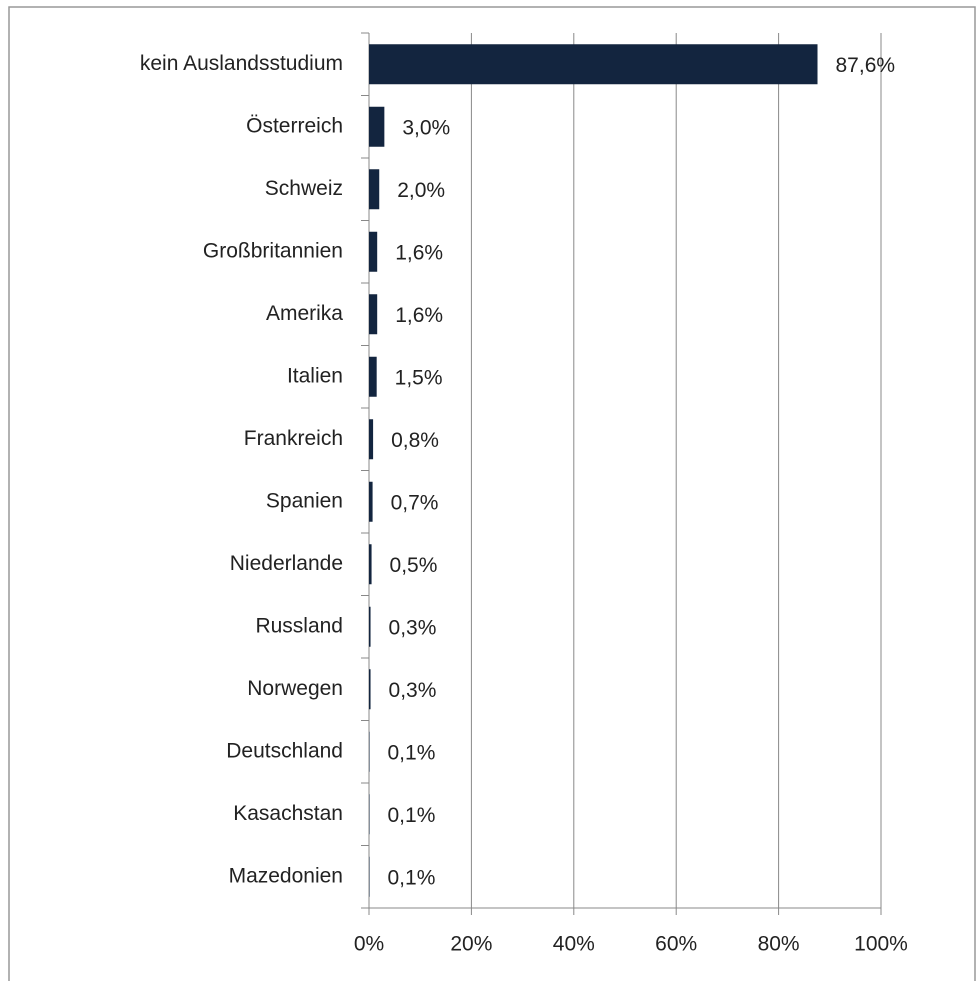  I want to click on value-label: 87,6%, so click(866, 65).